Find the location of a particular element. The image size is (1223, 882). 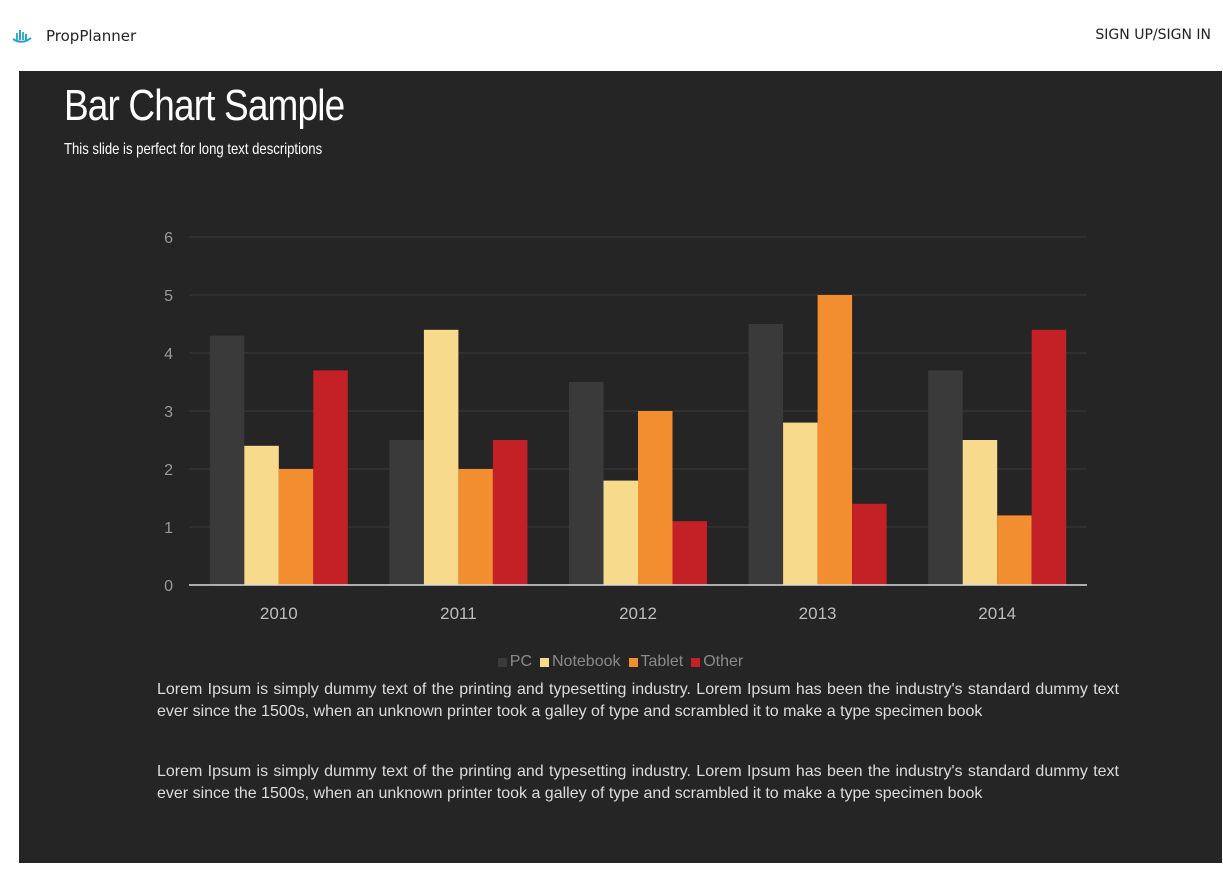

bar-tablet-2010 is located at coordinates (296, 527).